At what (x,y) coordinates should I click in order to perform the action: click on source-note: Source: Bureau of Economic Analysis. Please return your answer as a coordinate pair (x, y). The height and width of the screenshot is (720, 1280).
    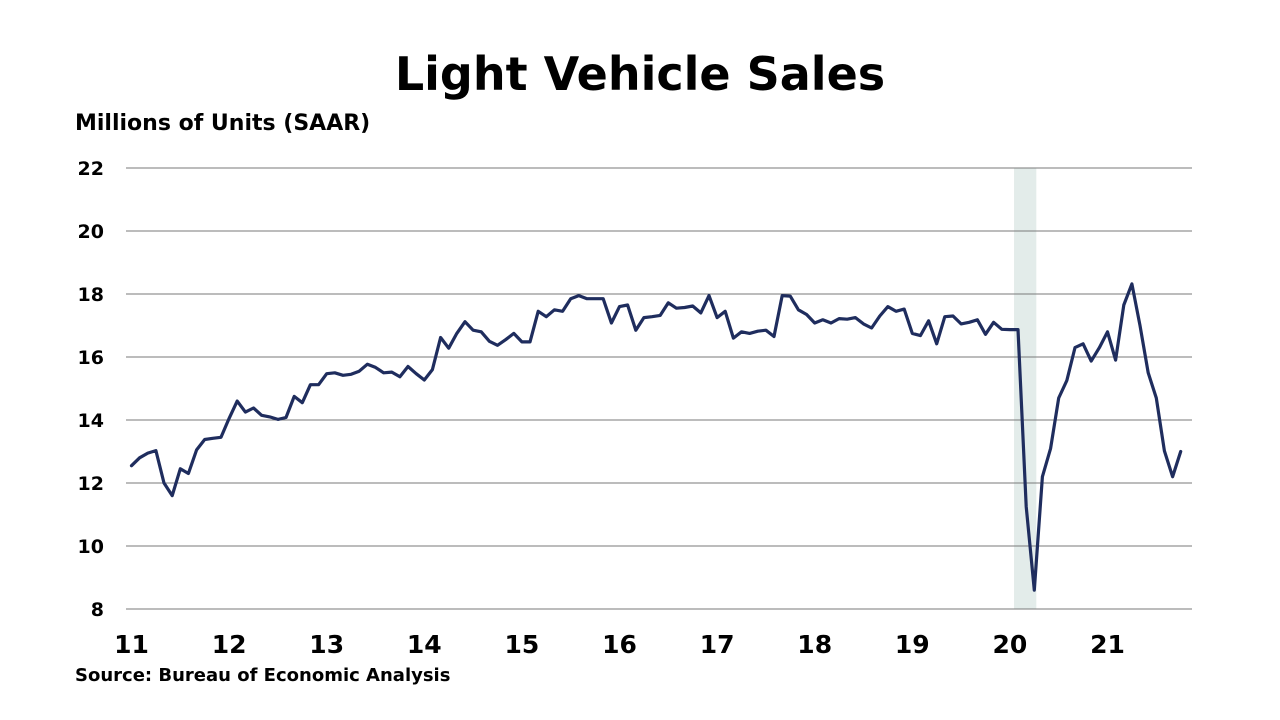
    Looking at the image, I should click on (263, 675).